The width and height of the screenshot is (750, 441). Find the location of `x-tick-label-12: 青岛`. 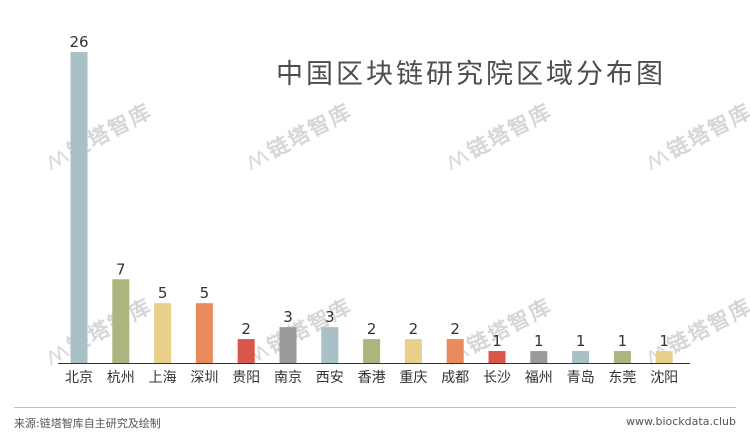

x-tick-label-12: 青岛 is located at coordinates (581, 378).